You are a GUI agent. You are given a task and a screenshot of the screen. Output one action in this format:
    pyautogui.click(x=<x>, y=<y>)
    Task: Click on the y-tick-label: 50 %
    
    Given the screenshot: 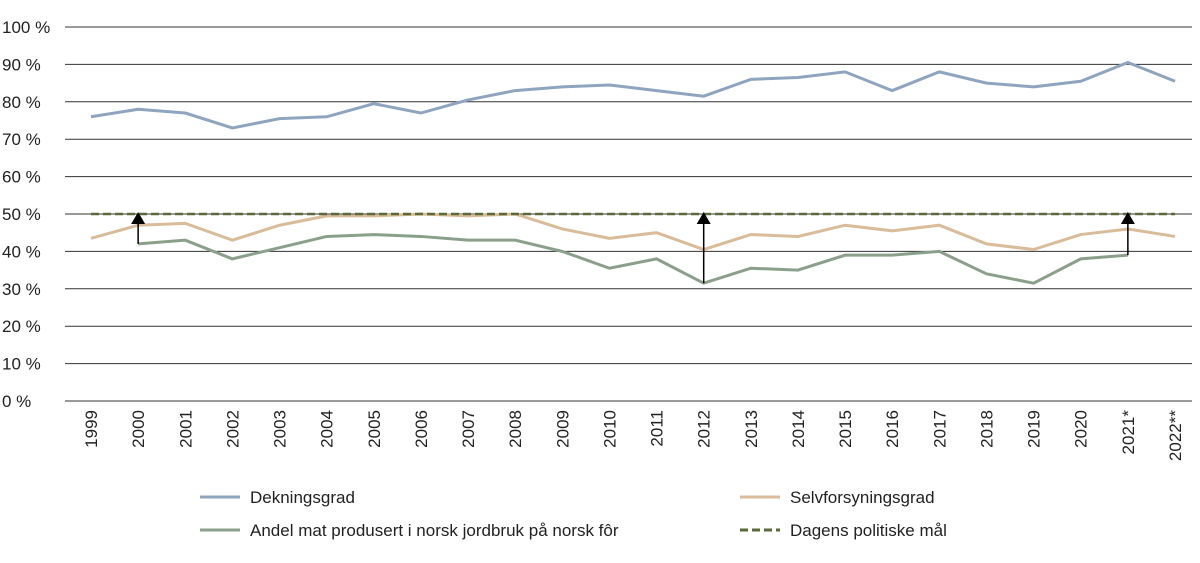 What is the action you would take?
    pyautogui.click(x=21, y=214)
    